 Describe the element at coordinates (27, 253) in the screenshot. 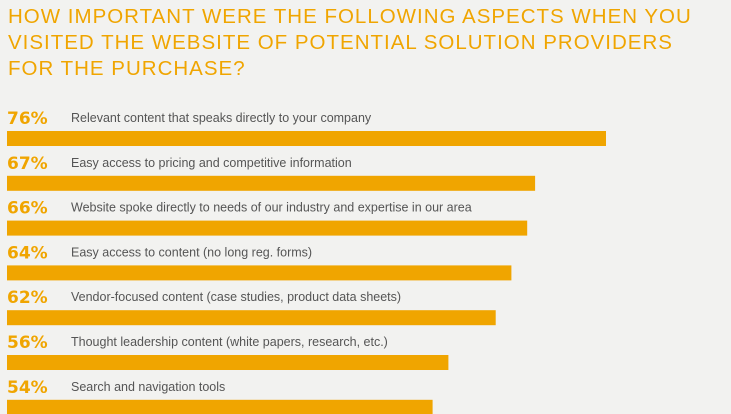

I see `value-label: 64%` at that location.